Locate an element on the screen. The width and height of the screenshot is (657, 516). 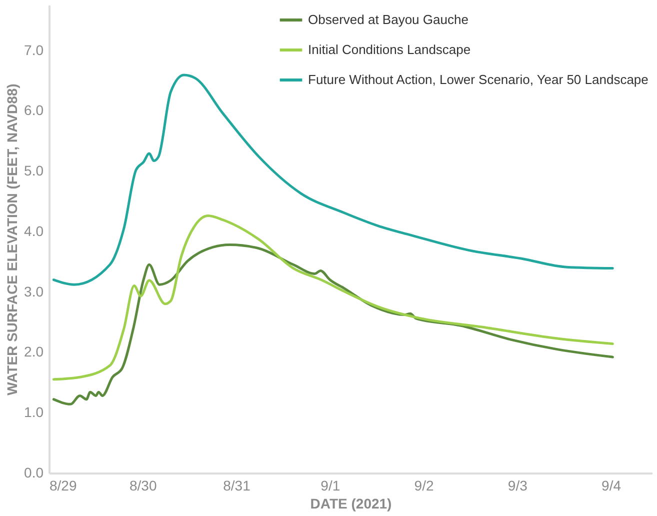
x-tick-label: 9/1 is located at coordinates (330, 486).